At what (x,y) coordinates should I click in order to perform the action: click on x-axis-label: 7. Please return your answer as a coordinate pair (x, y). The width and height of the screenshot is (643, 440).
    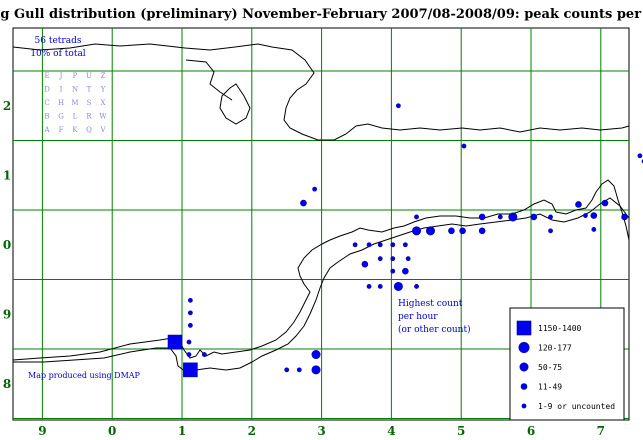
    Looking at the image, I should click on (601, 431).